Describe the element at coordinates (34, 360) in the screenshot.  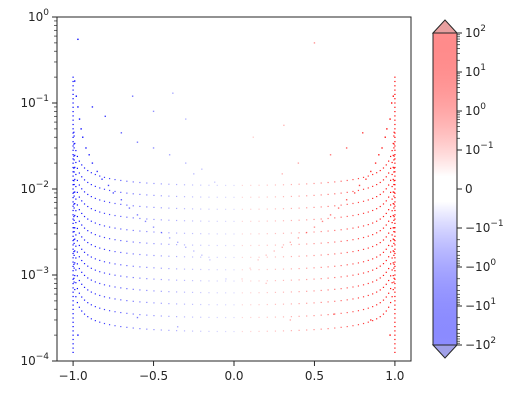
I see `y-tick-label: 10⁻⁴` at that location.